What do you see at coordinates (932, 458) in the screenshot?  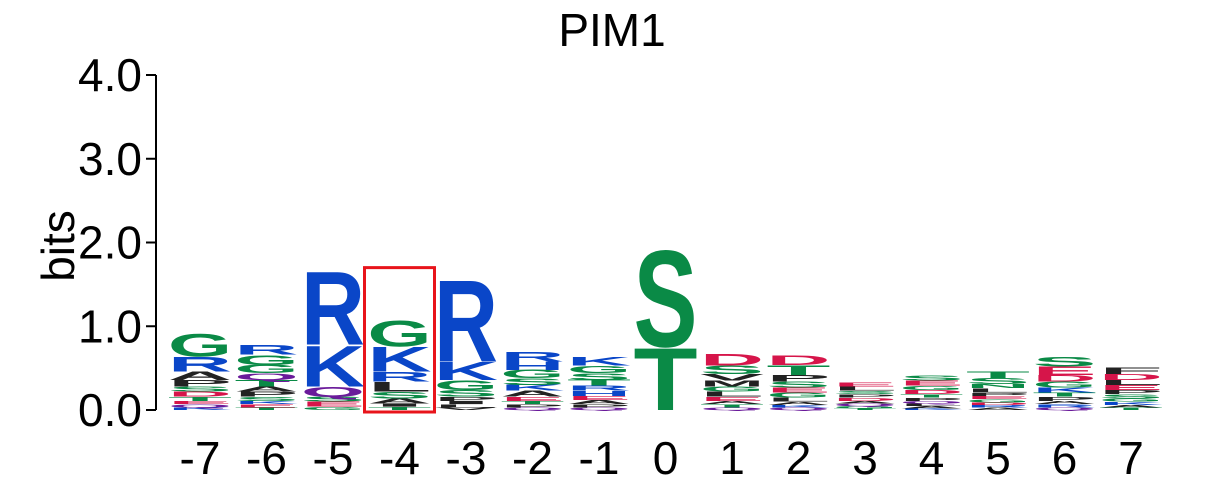 I see `x-tick-label: 4` at bounding box center [932, 458].